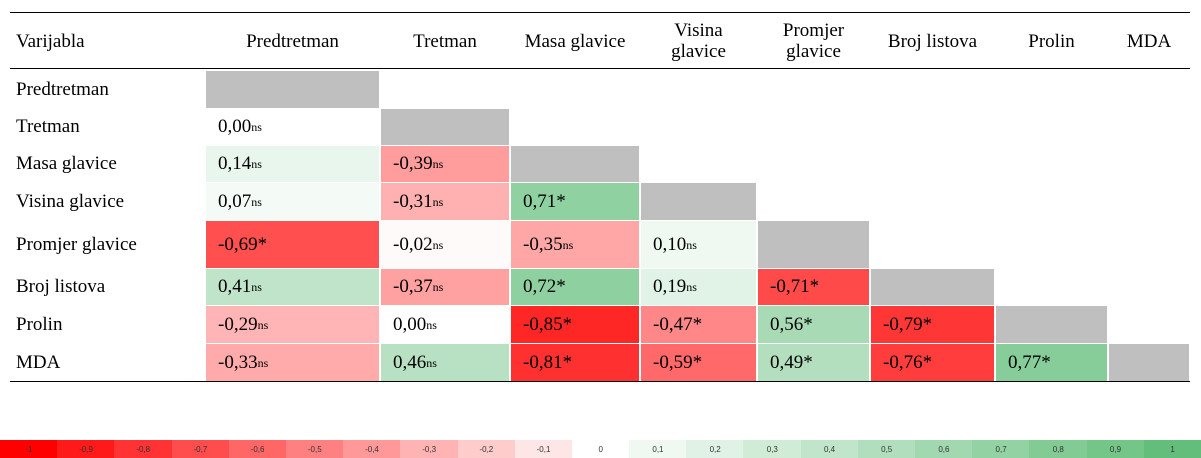 The width and height of the screenshot is (1201, 458). I want to click on cell-value: 0,56*, so click(791, 324).